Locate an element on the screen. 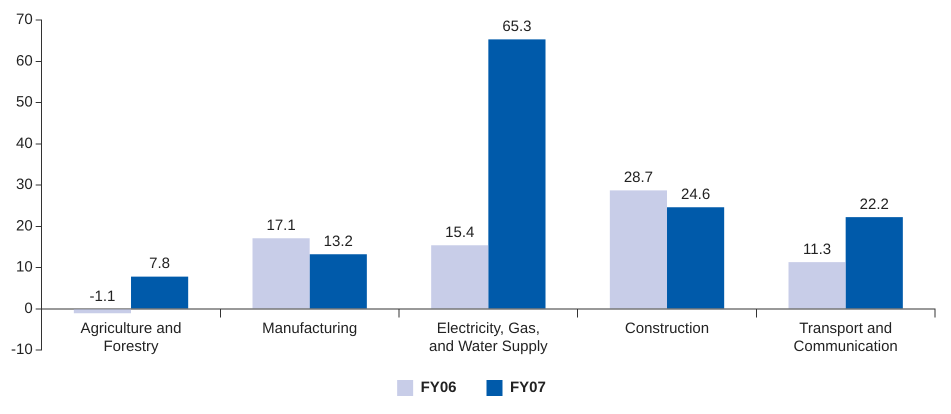 This screenshot has width=951, height=414. y-tick-label: 10 is located at coordinates (24, 267).